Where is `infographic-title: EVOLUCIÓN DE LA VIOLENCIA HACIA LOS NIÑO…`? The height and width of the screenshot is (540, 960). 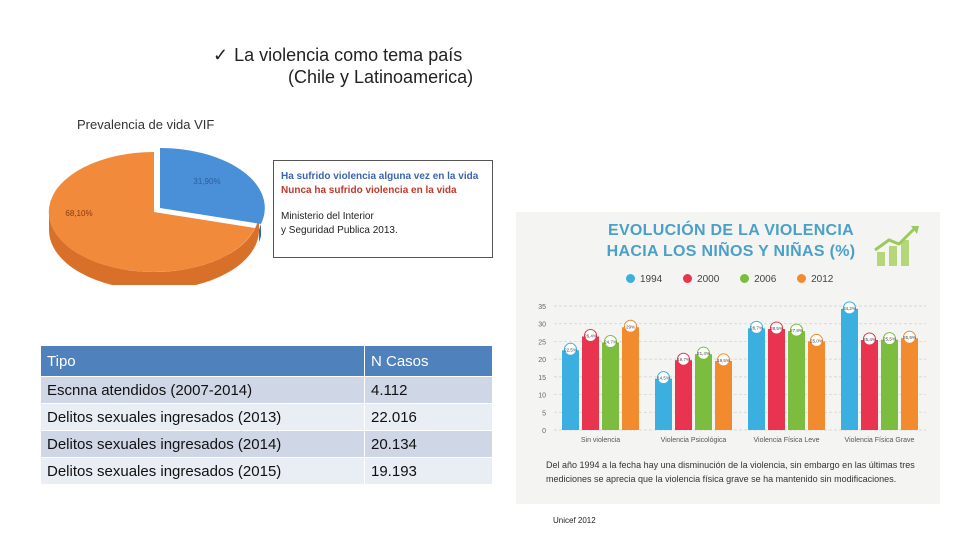 infographic-title: EVOLUCIÓN DE LA VIOLENCIA HACIA LOS NIÑO… is located at coordinates (731, 241).